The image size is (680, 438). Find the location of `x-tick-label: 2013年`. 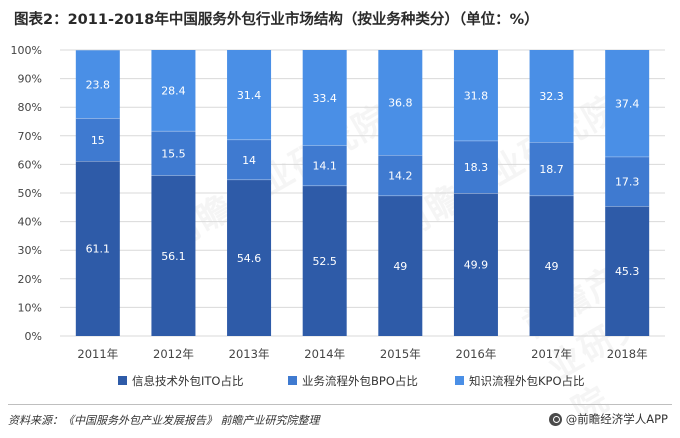

x-tick-label: 2013年 is located at coordinates (249, 354).